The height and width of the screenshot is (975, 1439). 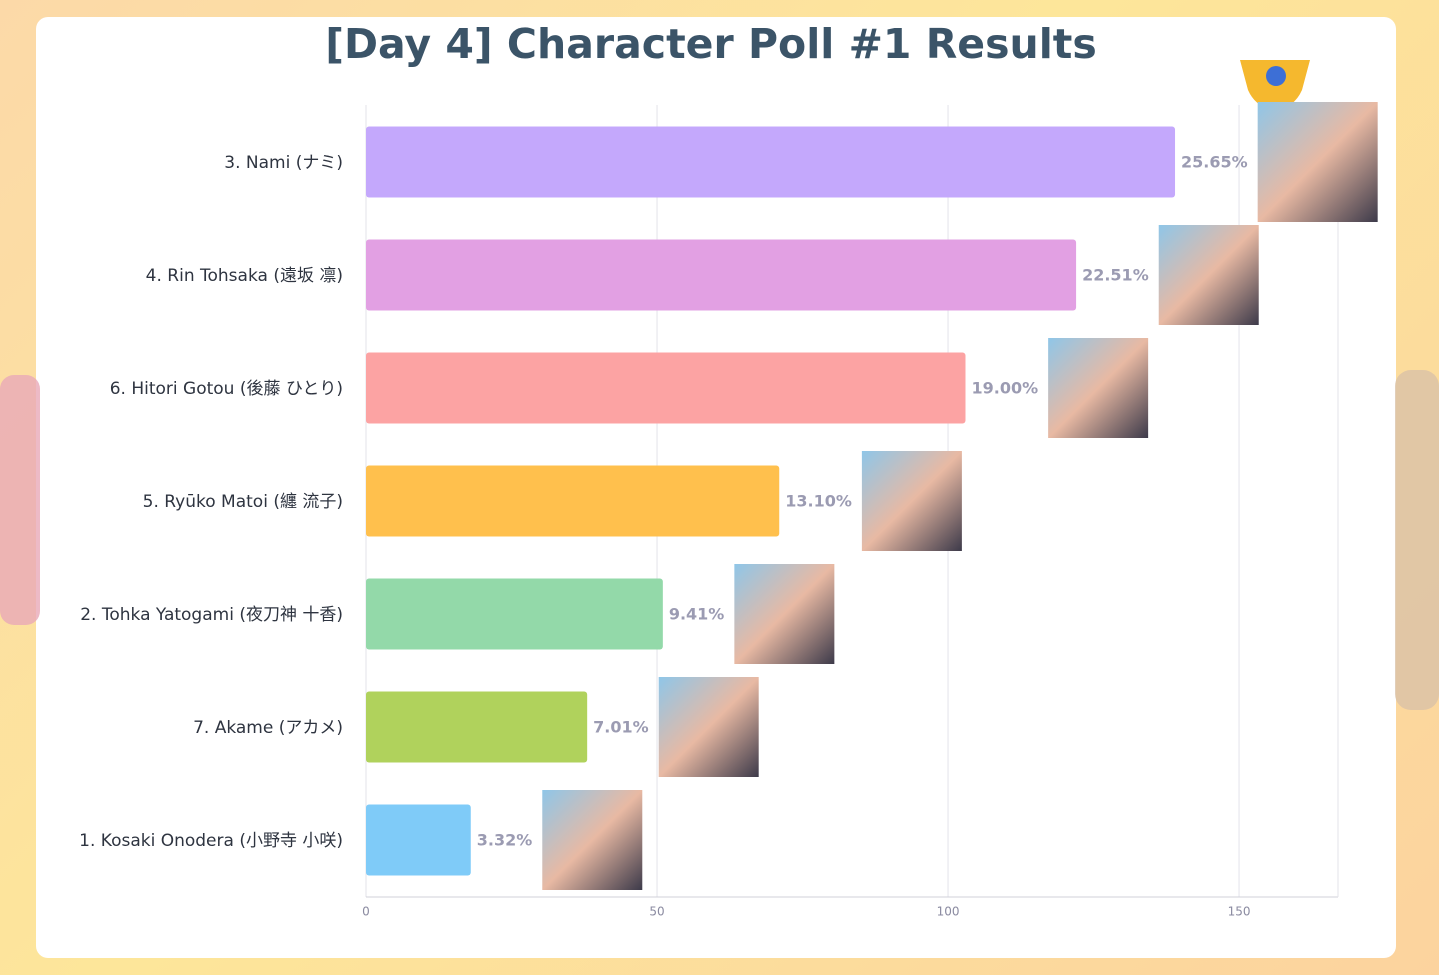 What do you see at coordinates (1239, 912) in the screenshot?
I see `x-tick-label: 150` at bounding box center [1239, 912].